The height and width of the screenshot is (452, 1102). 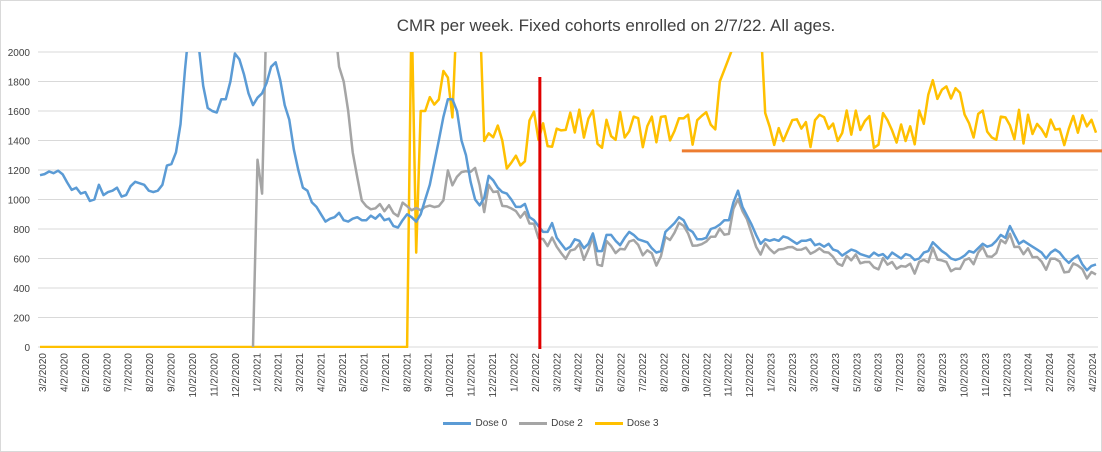 I want to click on legend: Dose 0 Dose 2 Dose 3, so click(x=551, y=423).